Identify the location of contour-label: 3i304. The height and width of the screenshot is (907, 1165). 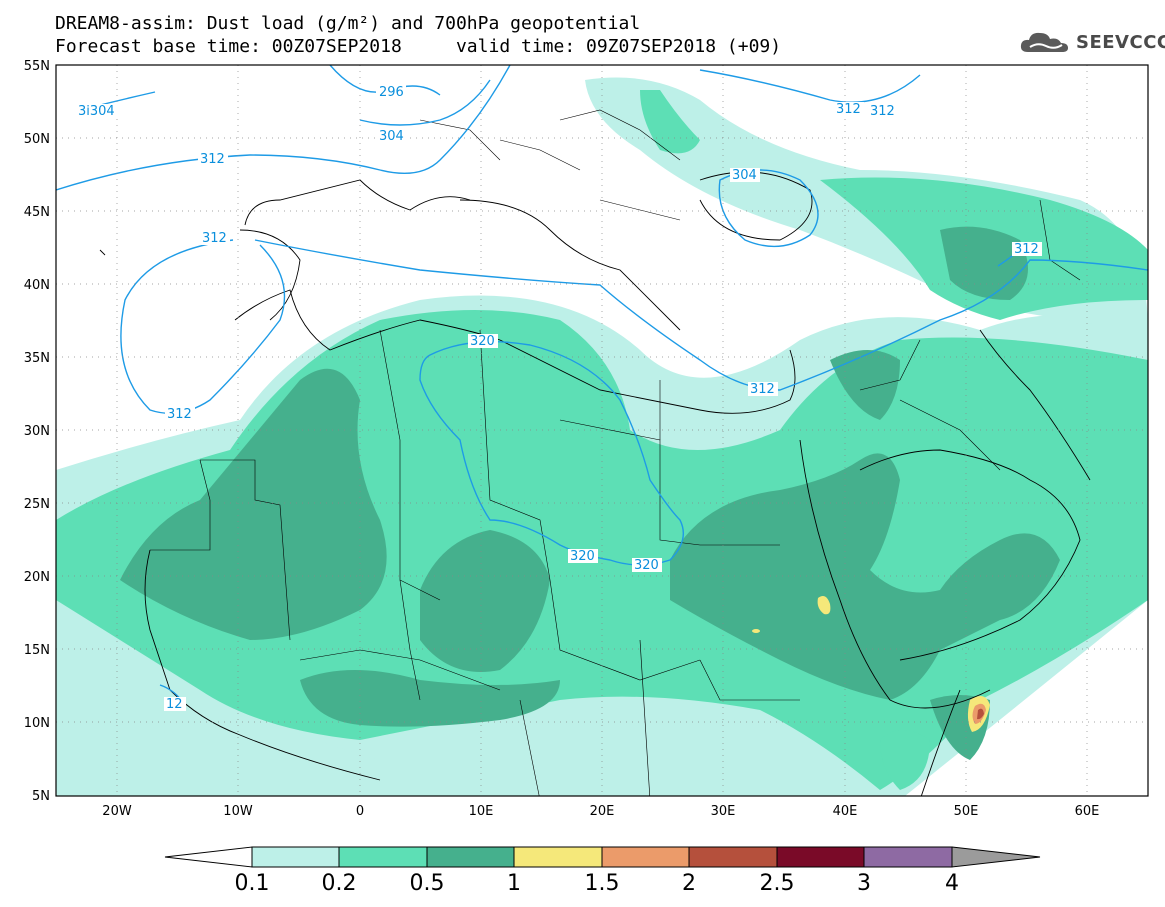
(96, 111).